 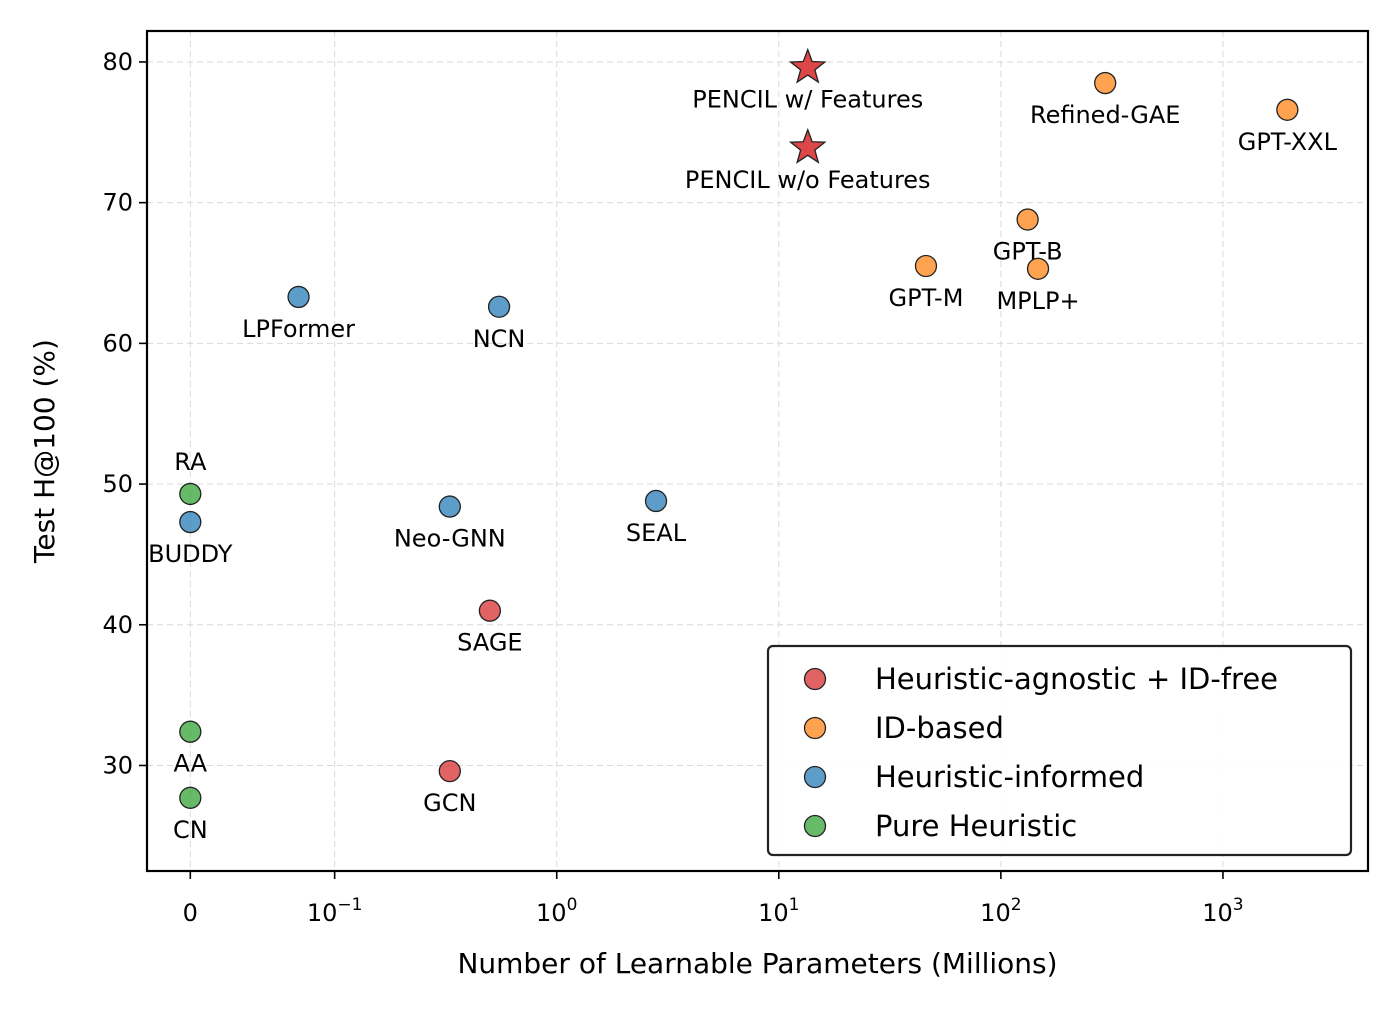 What do you see at coordinates (190, 522) in the screenshot?
I see `point-buddy` at bounding box center [190, 522].